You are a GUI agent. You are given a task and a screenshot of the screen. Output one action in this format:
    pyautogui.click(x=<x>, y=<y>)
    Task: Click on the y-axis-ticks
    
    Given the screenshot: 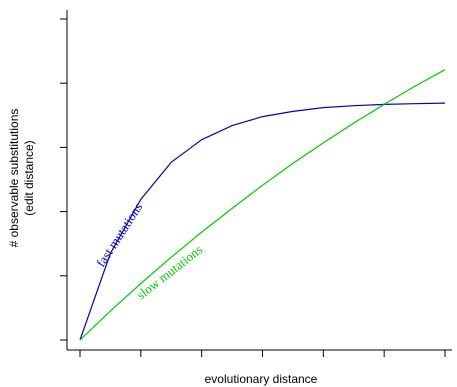 What is the action you would take?
    pyautogui.click(x=63, y=179)
    